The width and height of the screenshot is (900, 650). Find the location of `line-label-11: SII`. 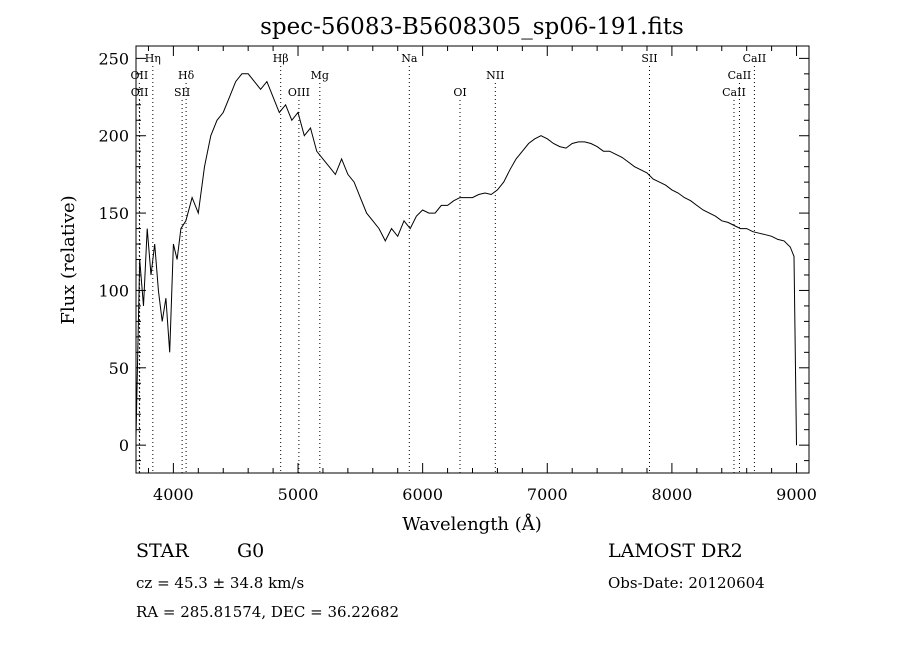

line-label-11: SII is located at coordinates (649, 58).